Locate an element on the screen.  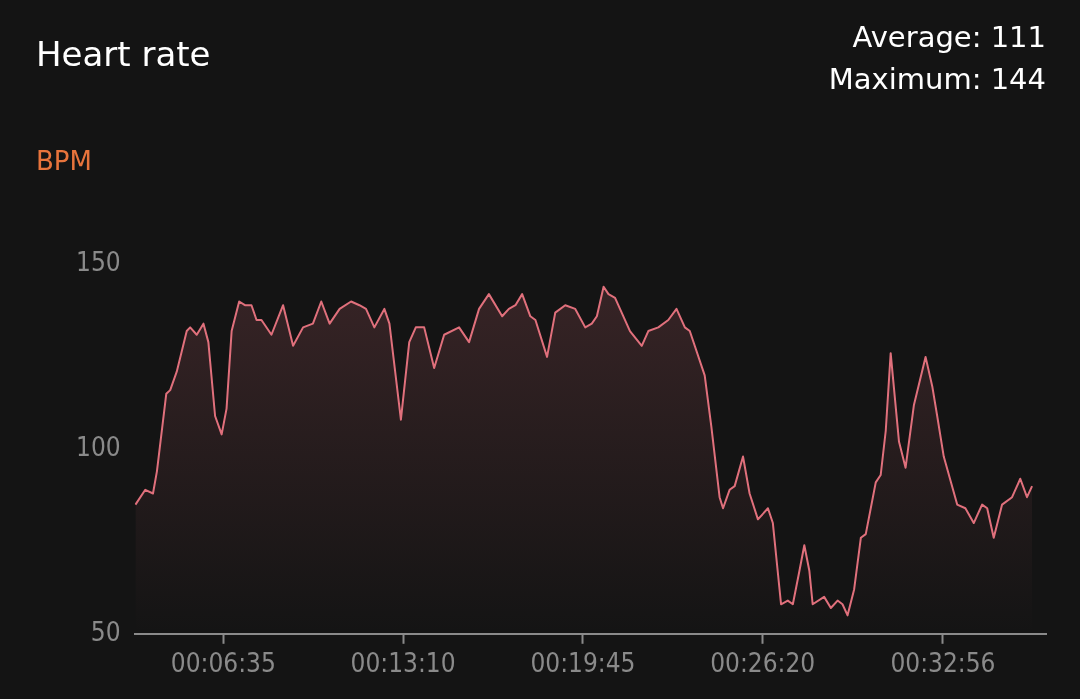
x-tick-label: 00:06:35 is located at coordinates (223, 663).